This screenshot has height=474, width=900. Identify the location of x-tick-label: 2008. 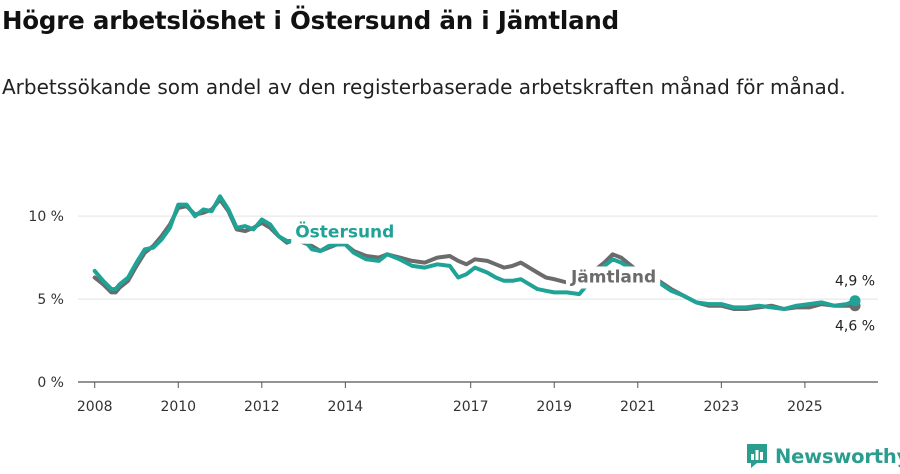
(95, 407).